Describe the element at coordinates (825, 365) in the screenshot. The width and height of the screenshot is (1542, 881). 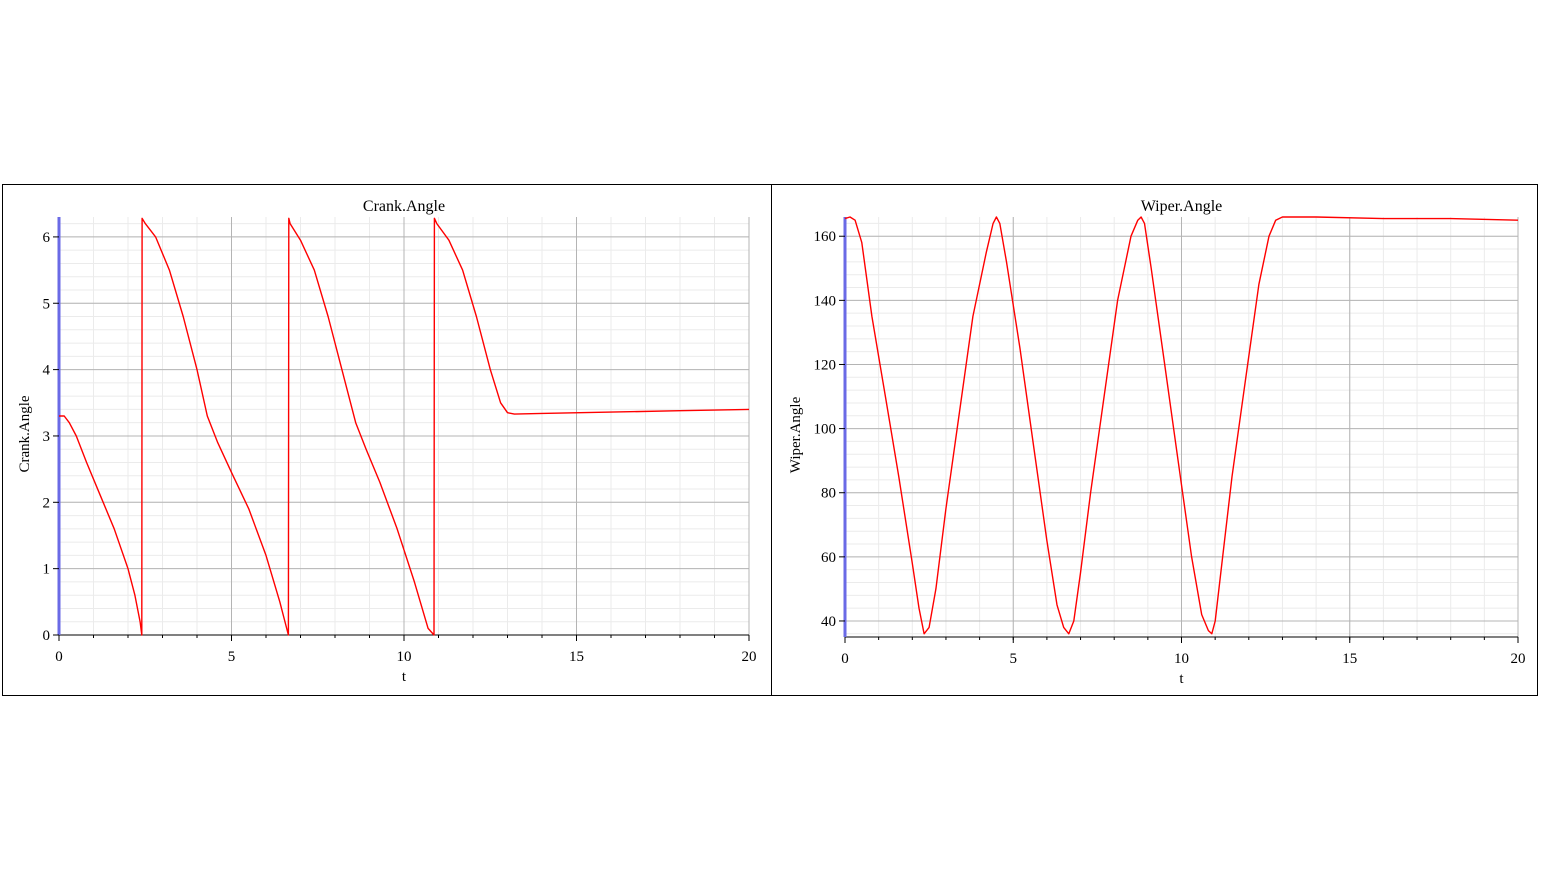
I see `y-tick-label: 120` at that location.